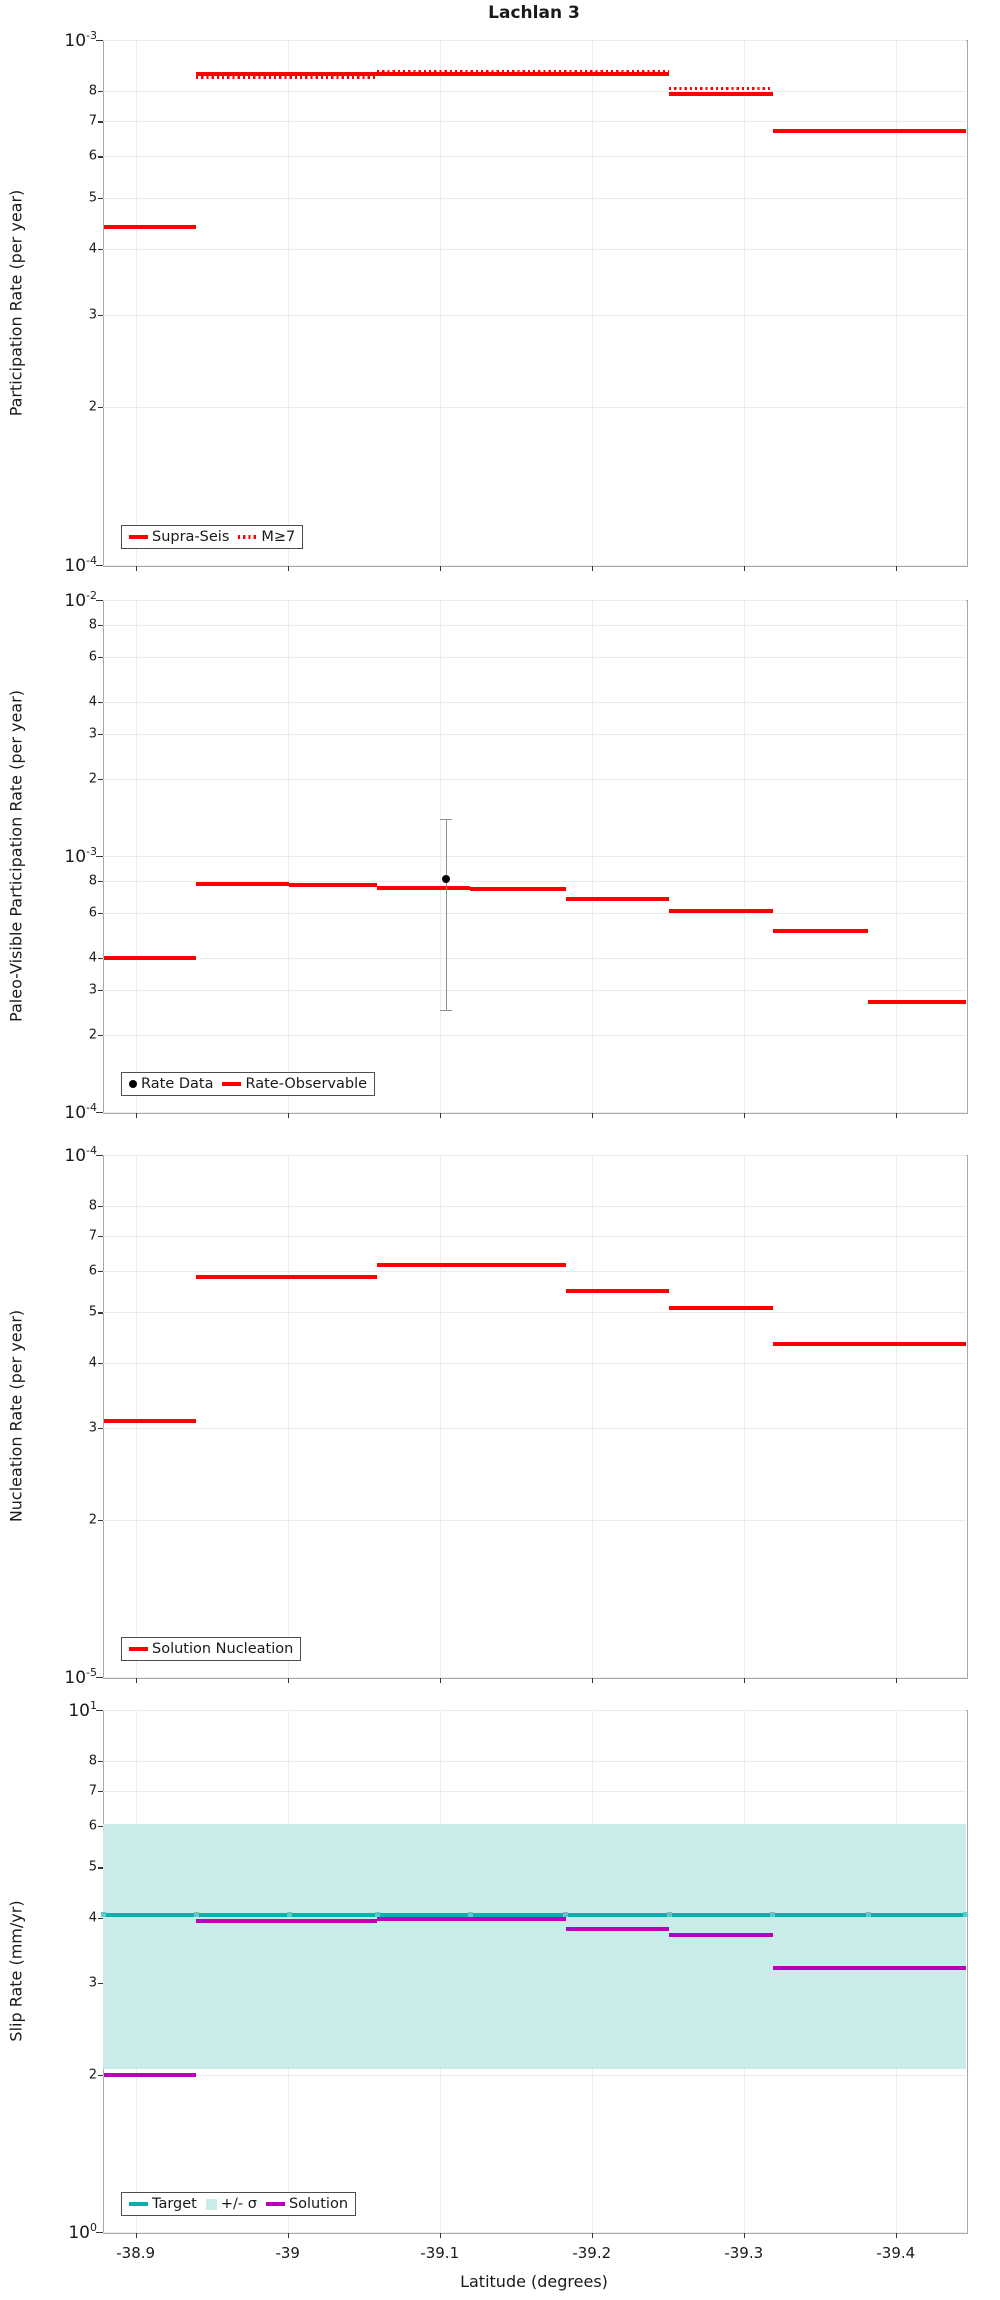 The height and width of the screenshot is (2300, 1000). Describe the element at coordinates (92, 1363) in the screenshot. I see `y-tick-label-minor: 4` at that location.